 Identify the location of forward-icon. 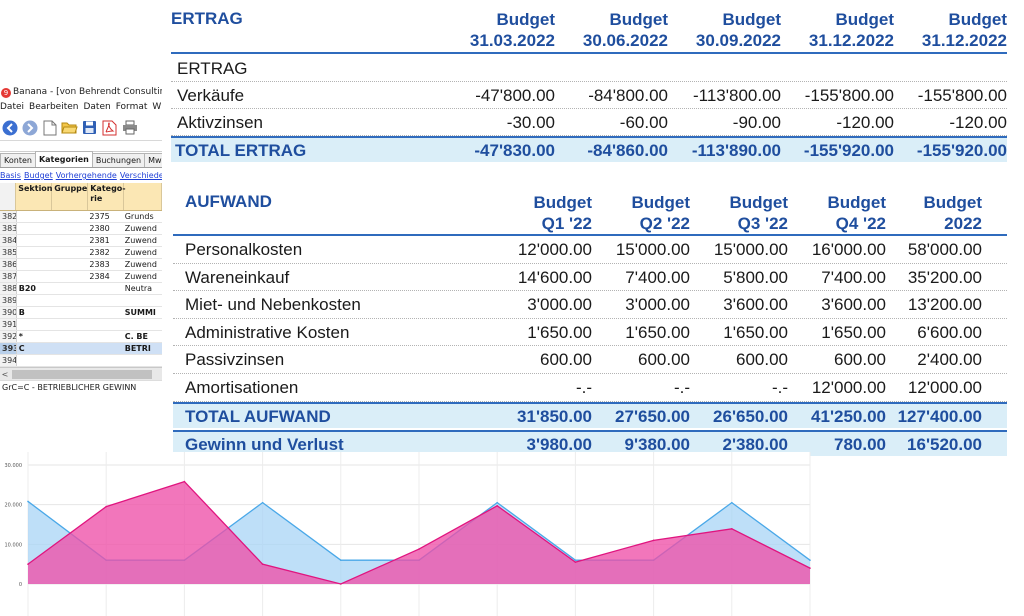
(29, 127).